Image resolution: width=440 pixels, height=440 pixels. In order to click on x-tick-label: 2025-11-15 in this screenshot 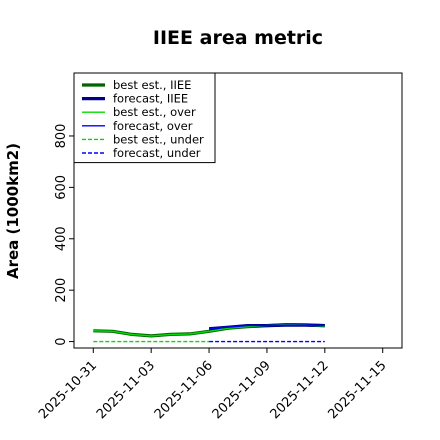, I will do `click(357, 390)`.